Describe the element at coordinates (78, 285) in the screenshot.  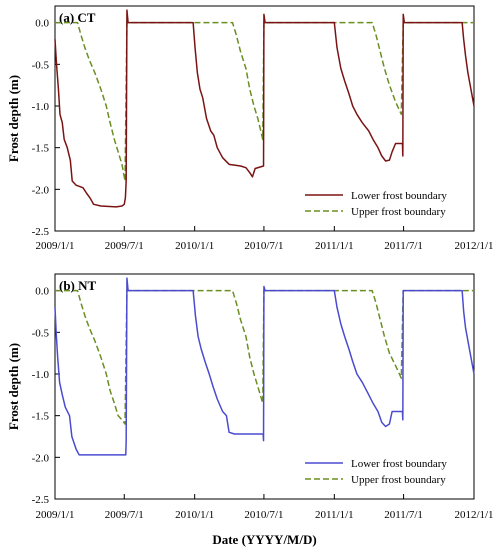
I see `panel-title: (b) NT` at that location.